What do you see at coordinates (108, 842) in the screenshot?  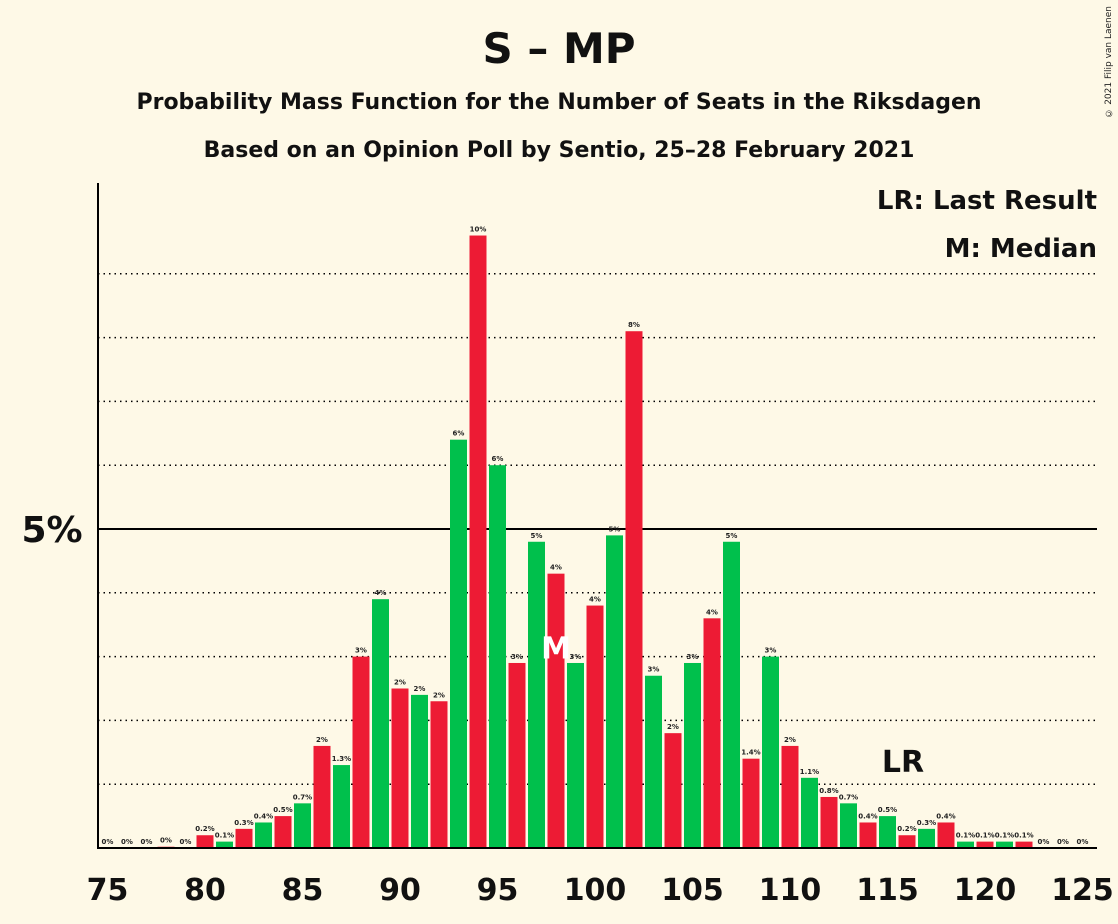 I see `bar-label-75: 0%` at bounding box center [108, 842].